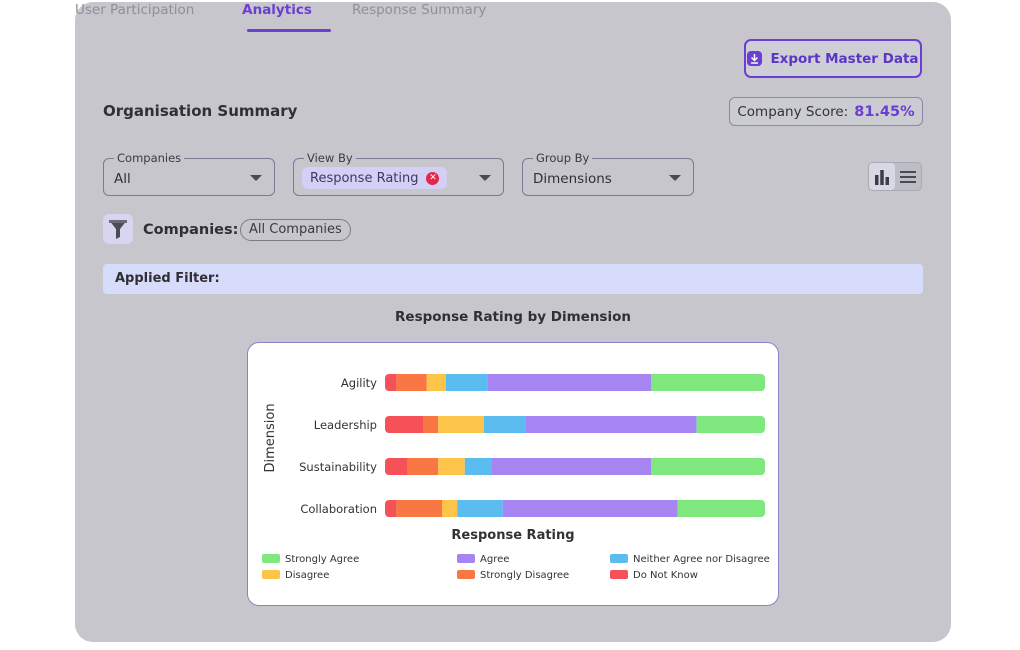 This screenshot has height=650, width=1020. Describe the element at coordinates (730, 424) in the screenshot. I see `bar-segment-leadership-strongly-agree` at that location.